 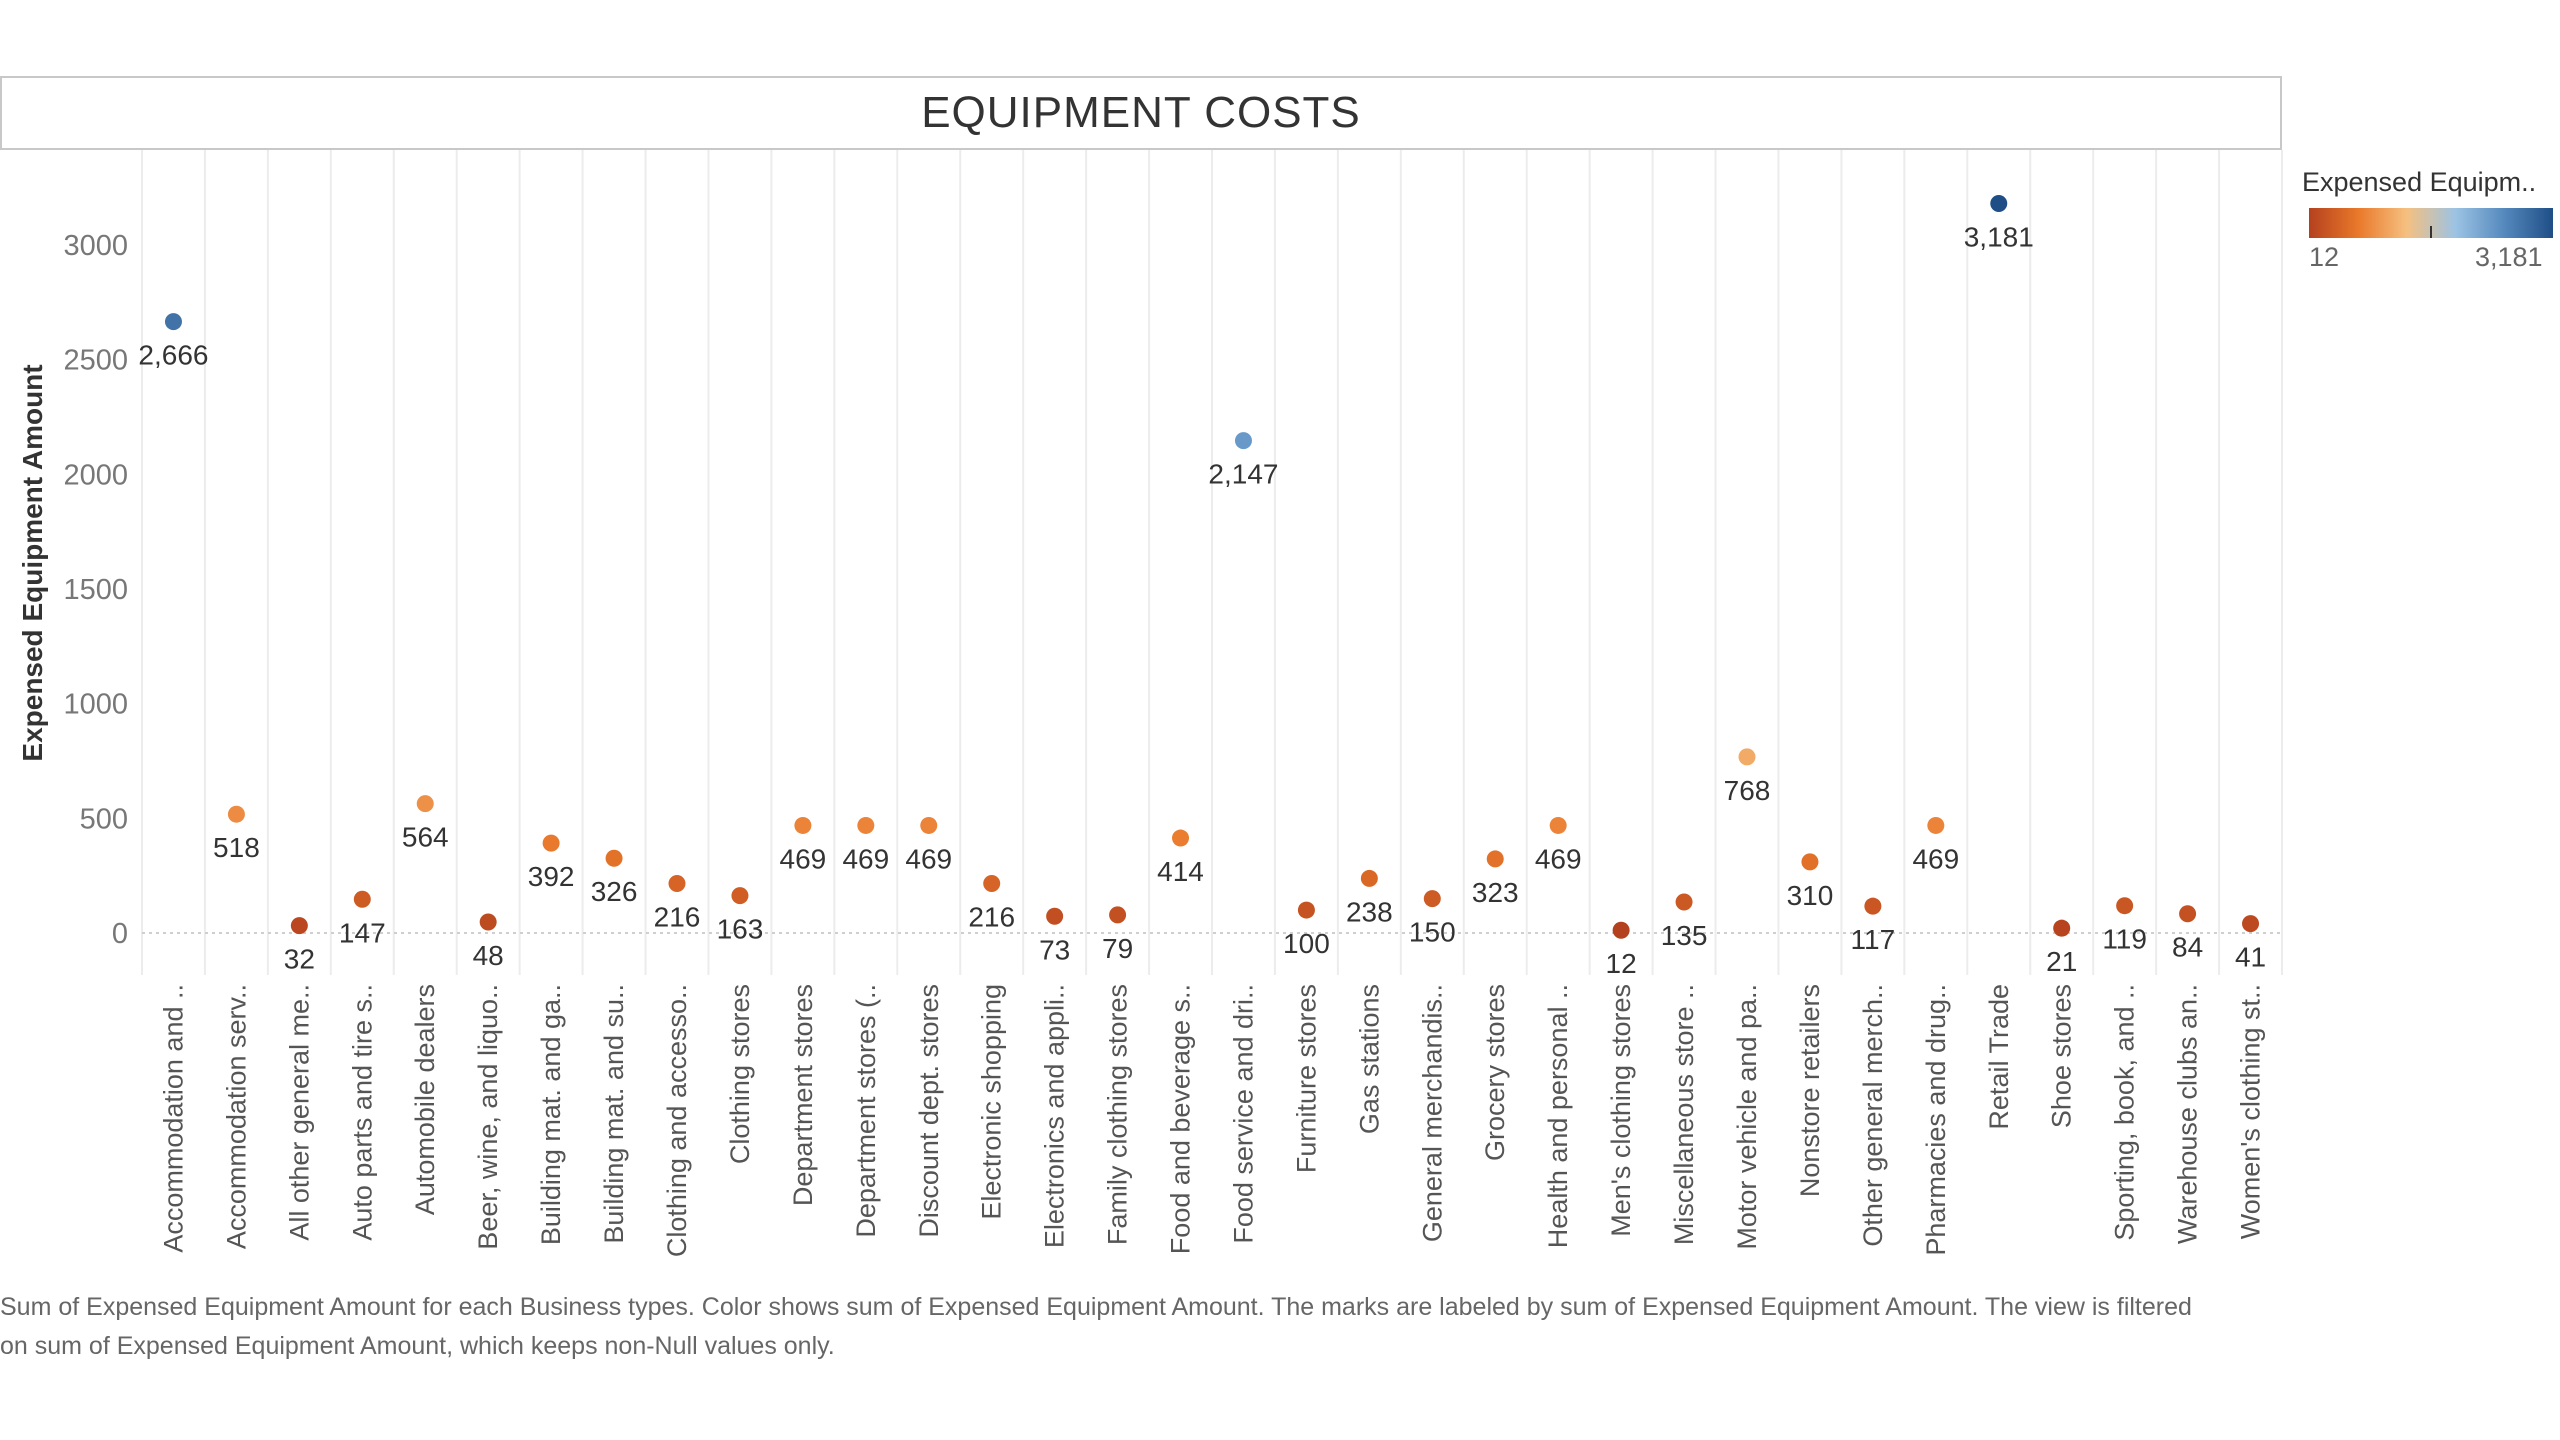 I want to click on data-label: 564, so click(x=425, y=837).